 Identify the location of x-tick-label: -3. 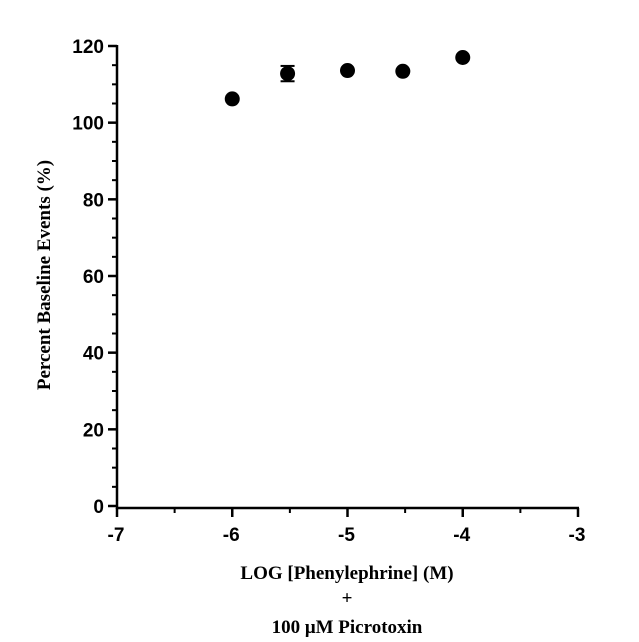
(577, 535).